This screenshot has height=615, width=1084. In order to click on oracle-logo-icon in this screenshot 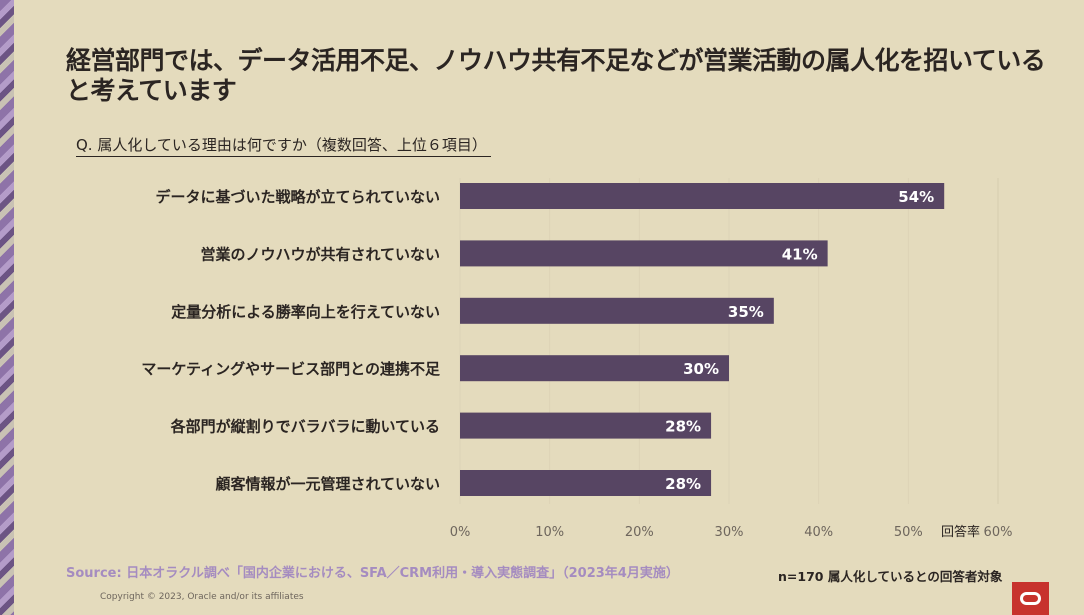, I will do `click(1030, 598)`.